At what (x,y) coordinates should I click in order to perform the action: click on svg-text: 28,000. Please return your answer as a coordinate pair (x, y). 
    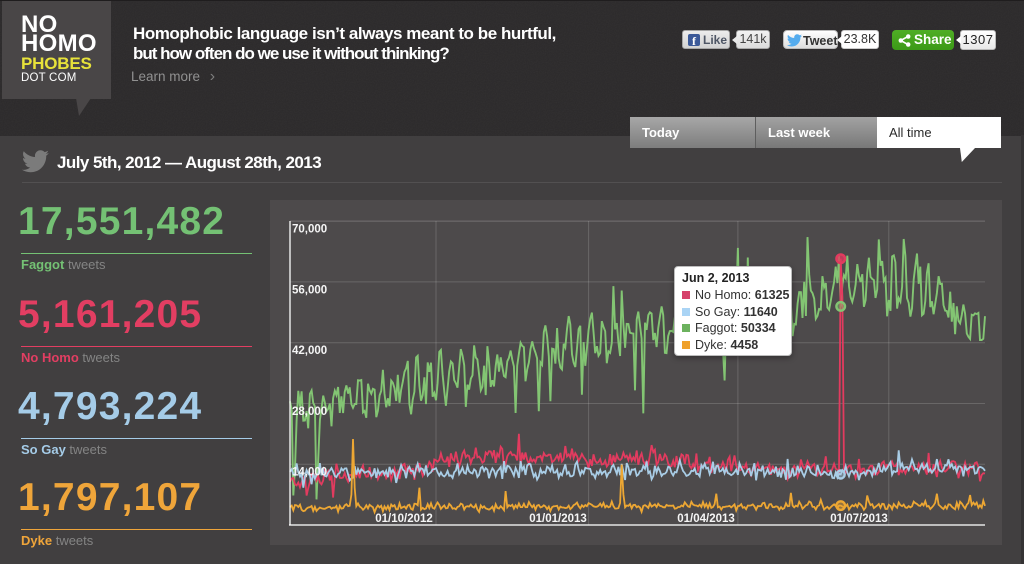
    Looking at the image, I should click on (309, 412).